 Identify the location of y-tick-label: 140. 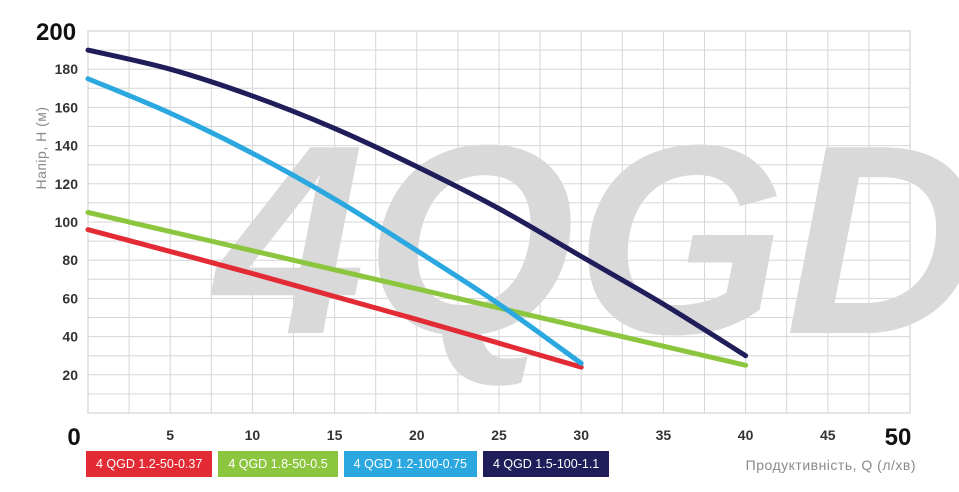
(67, 146).